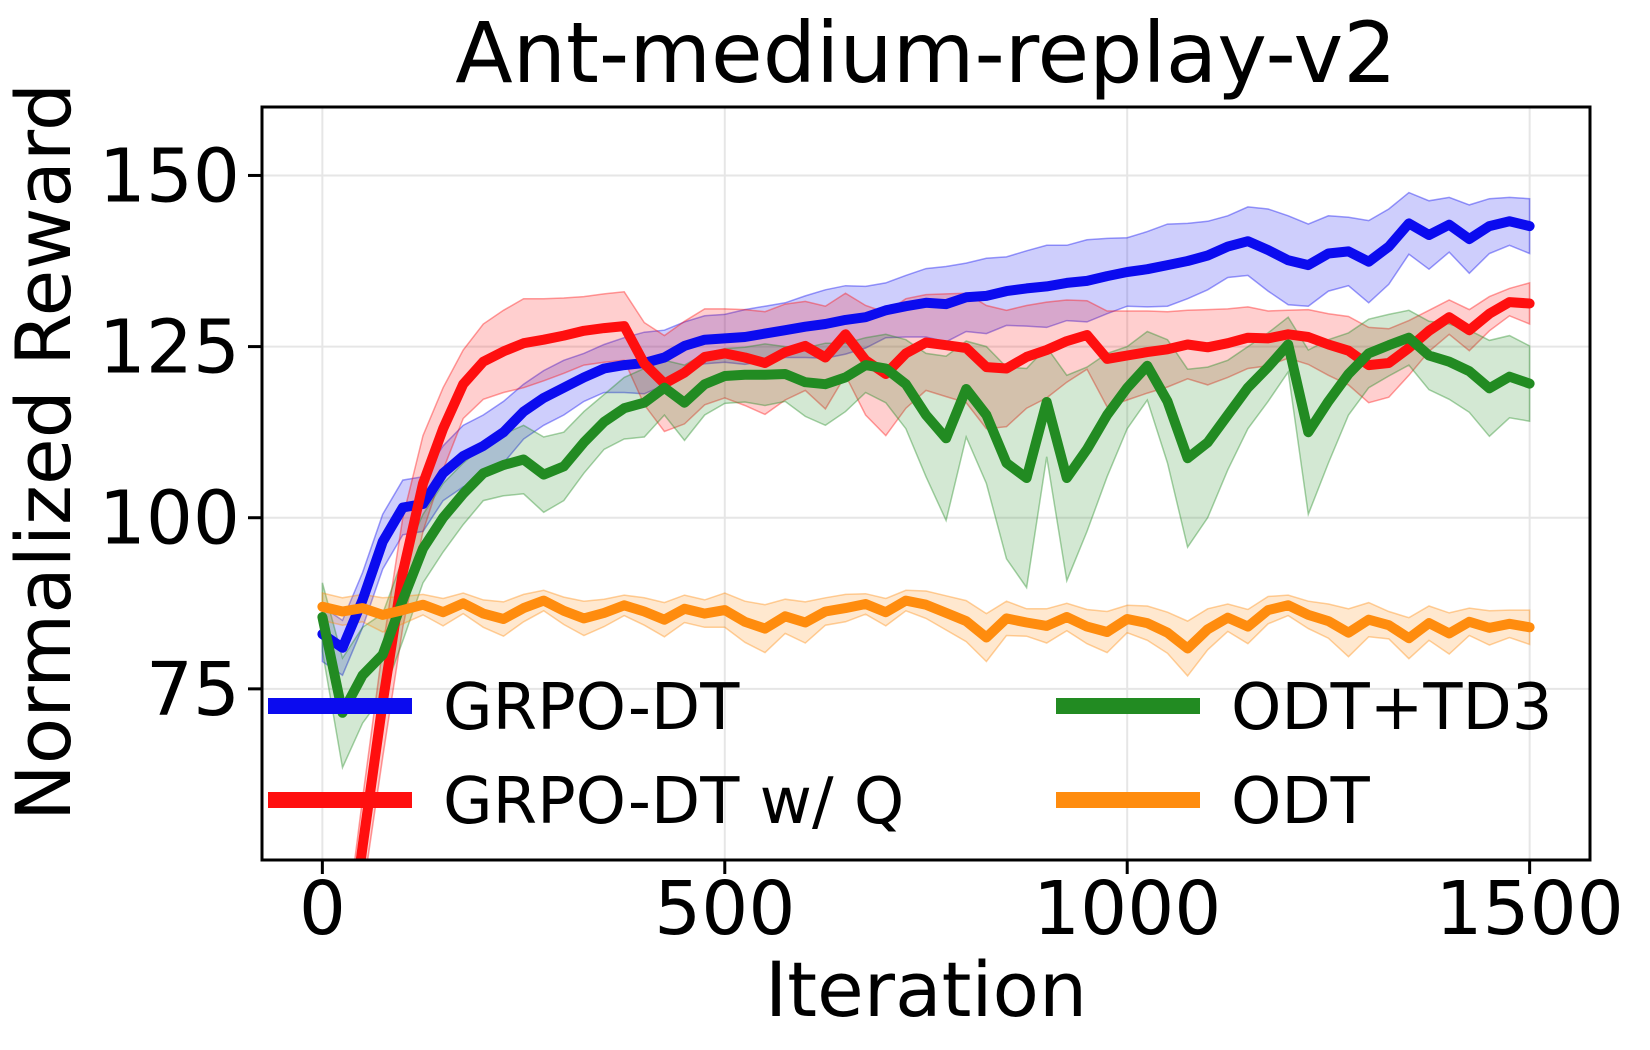 This screenshot has width=1650, height=1050. Describe the element at coordinates (926, 989) in the screenshot. I see `x-axis-label: Iteration` at that location.